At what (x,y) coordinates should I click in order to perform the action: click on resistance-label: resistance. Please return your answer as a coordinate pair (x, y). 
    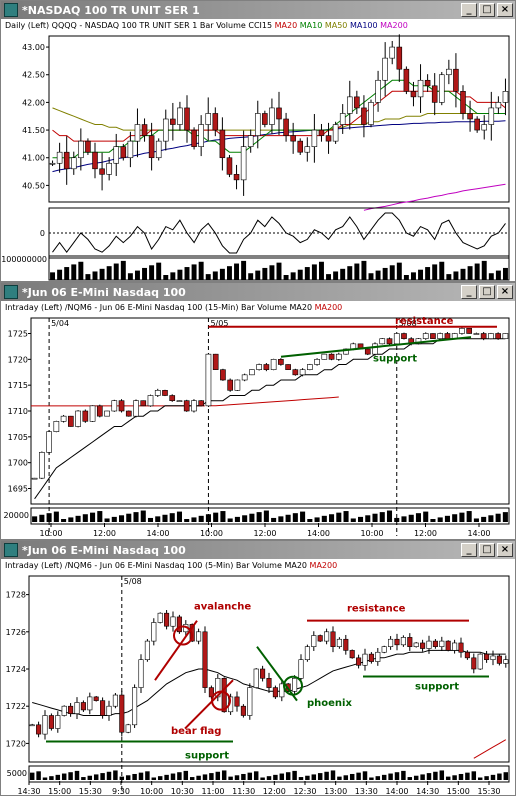
    Looking at the image, I should click on (376, 608).